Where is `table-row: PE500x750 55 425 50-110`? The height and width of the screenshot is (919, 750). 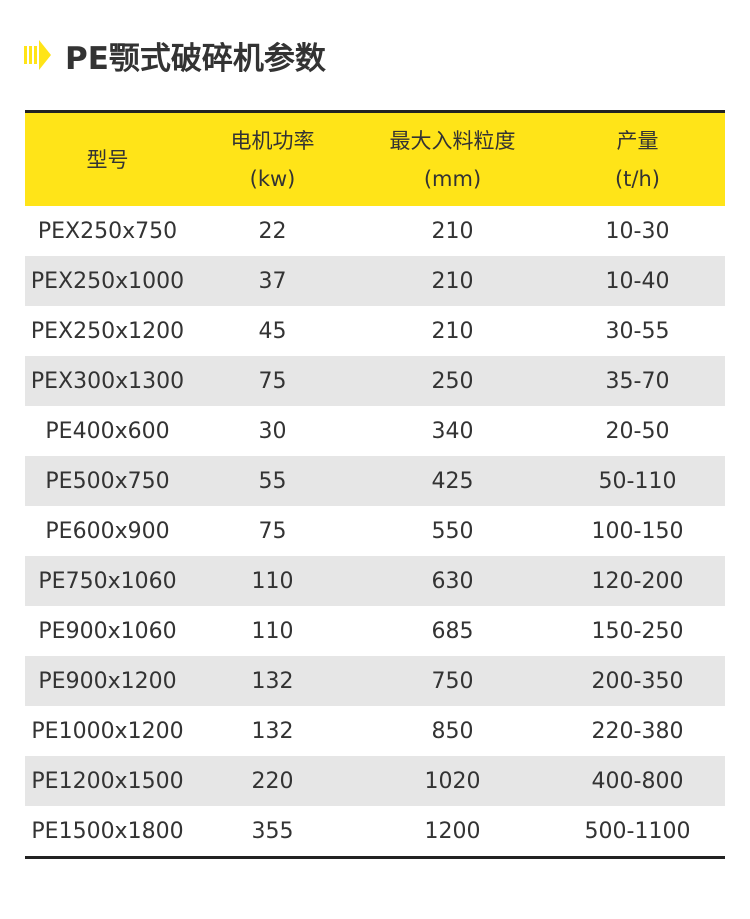
table-row: PE500x750 55 425 50-110 is located at coordinates (375, 481).